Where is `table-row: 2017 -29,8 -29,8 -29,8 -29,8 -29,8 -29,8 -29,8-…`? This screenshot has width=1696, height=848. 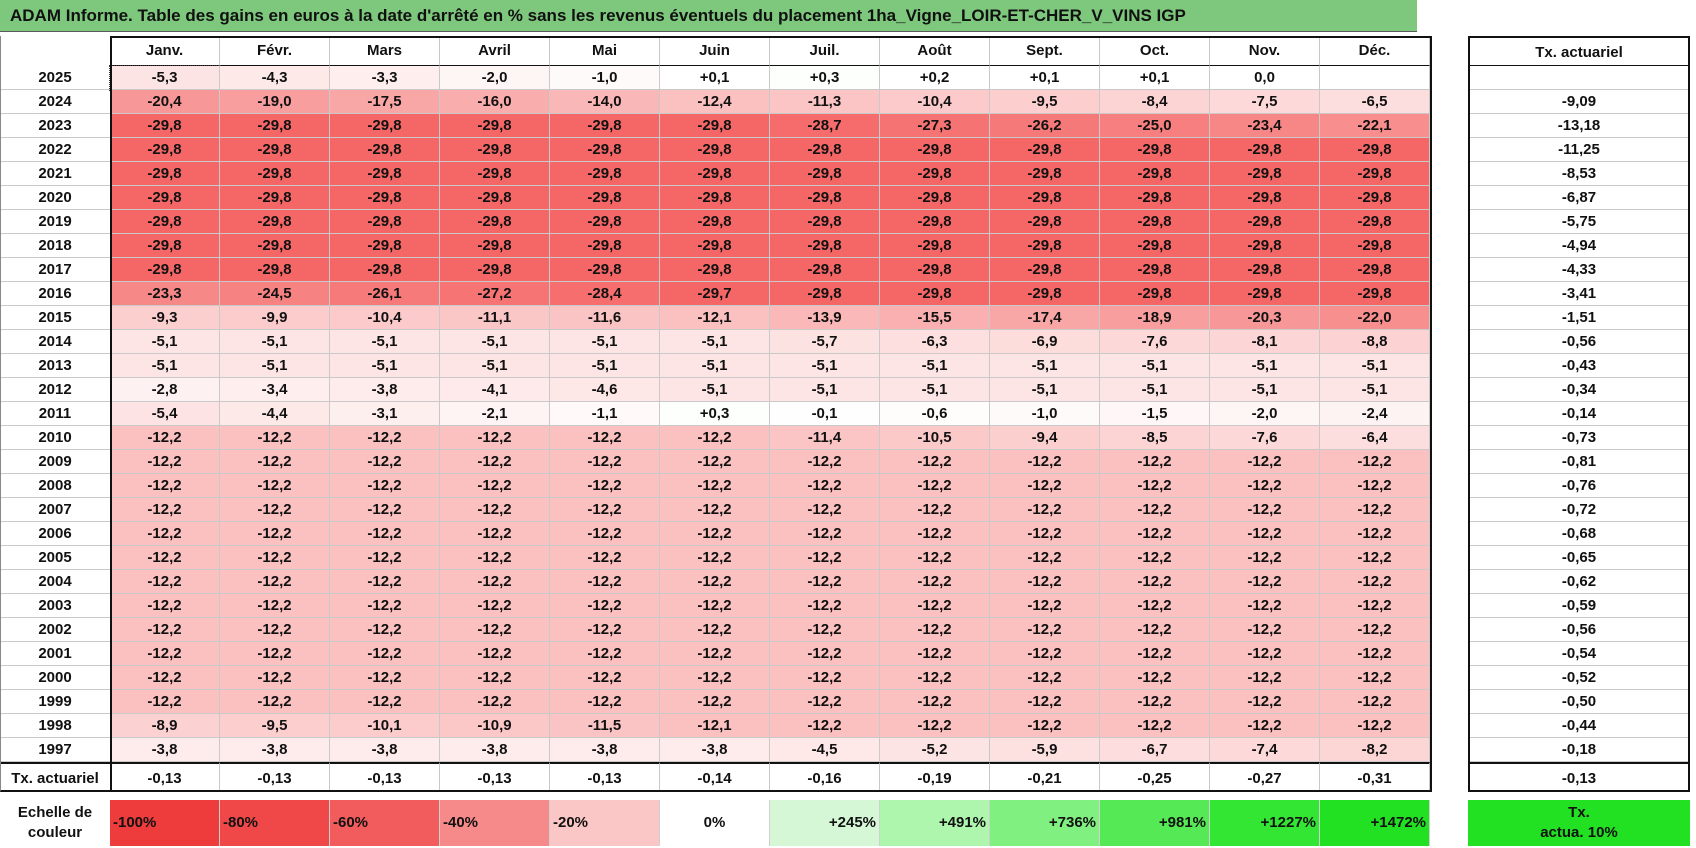 table-row: 2017 -29,8 -29,8 -29,8 -29,8 -29,8 -29,8 -29,8-… is located at coordinates (845, 270).